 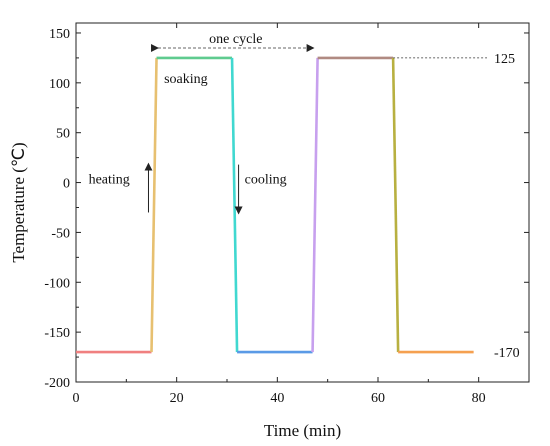 I want to click on cooling-label: cooling, so click(x=266, y=180).